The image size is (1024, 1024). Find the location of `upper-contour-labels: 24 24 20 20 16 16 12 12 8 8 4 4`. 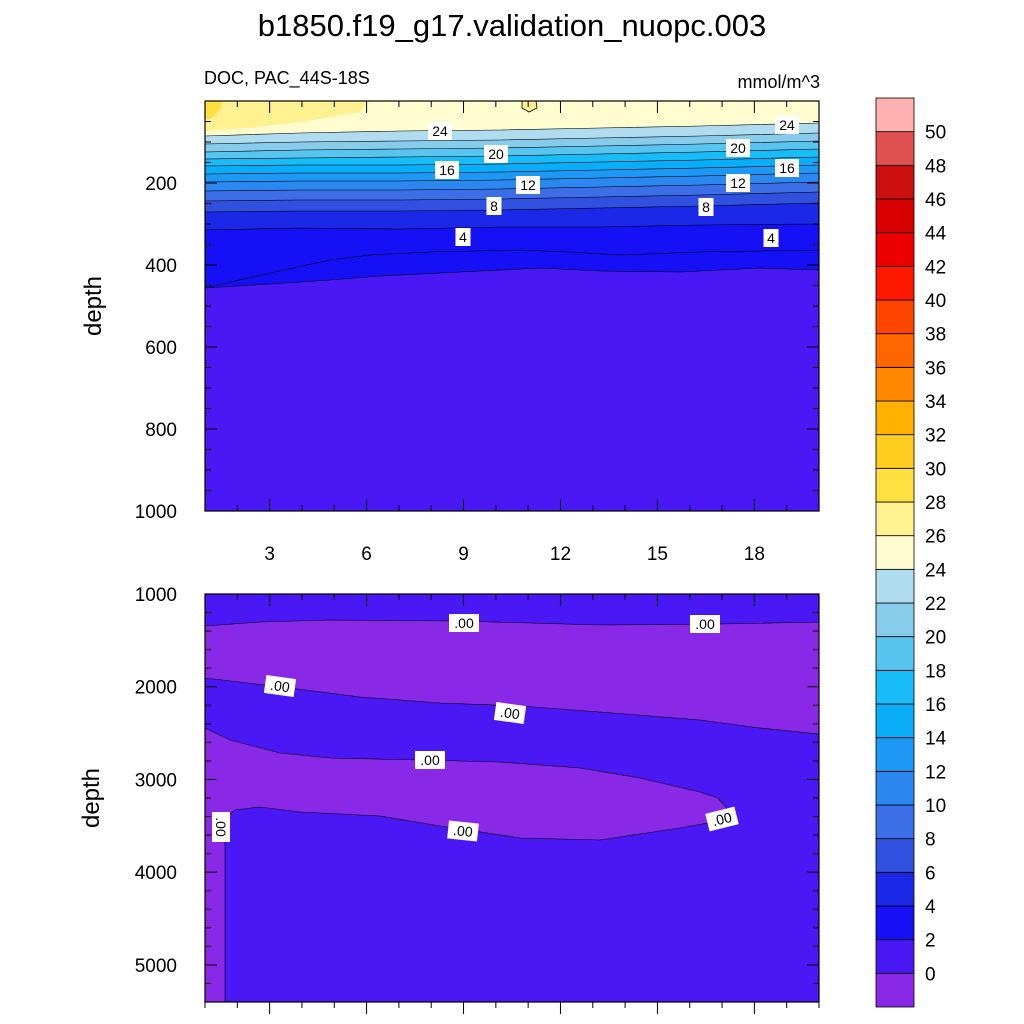

upper-contour-labels: 24 24 20 20 16 16 12 12 8 8 4 4 is located at coordinates (613, 181).